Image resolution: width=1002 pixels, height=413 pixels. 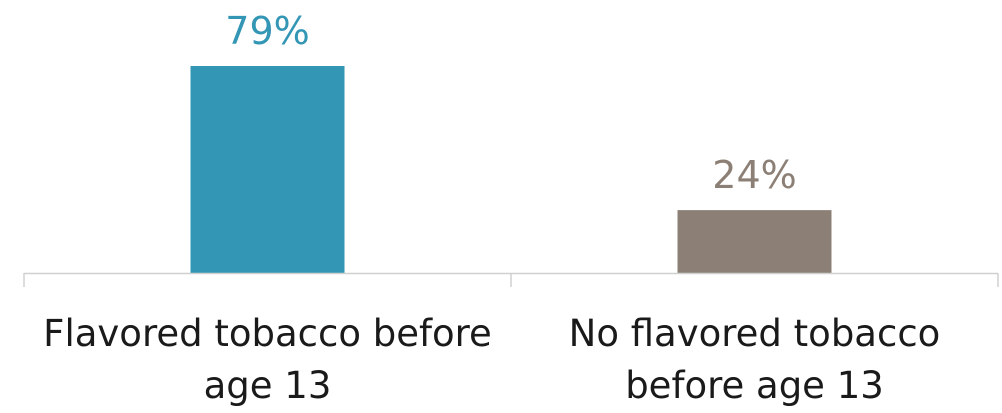 What do you see at coordinates (511, 279) in the screenshot?
I see `x-axis` at bounding box center [511, 279].